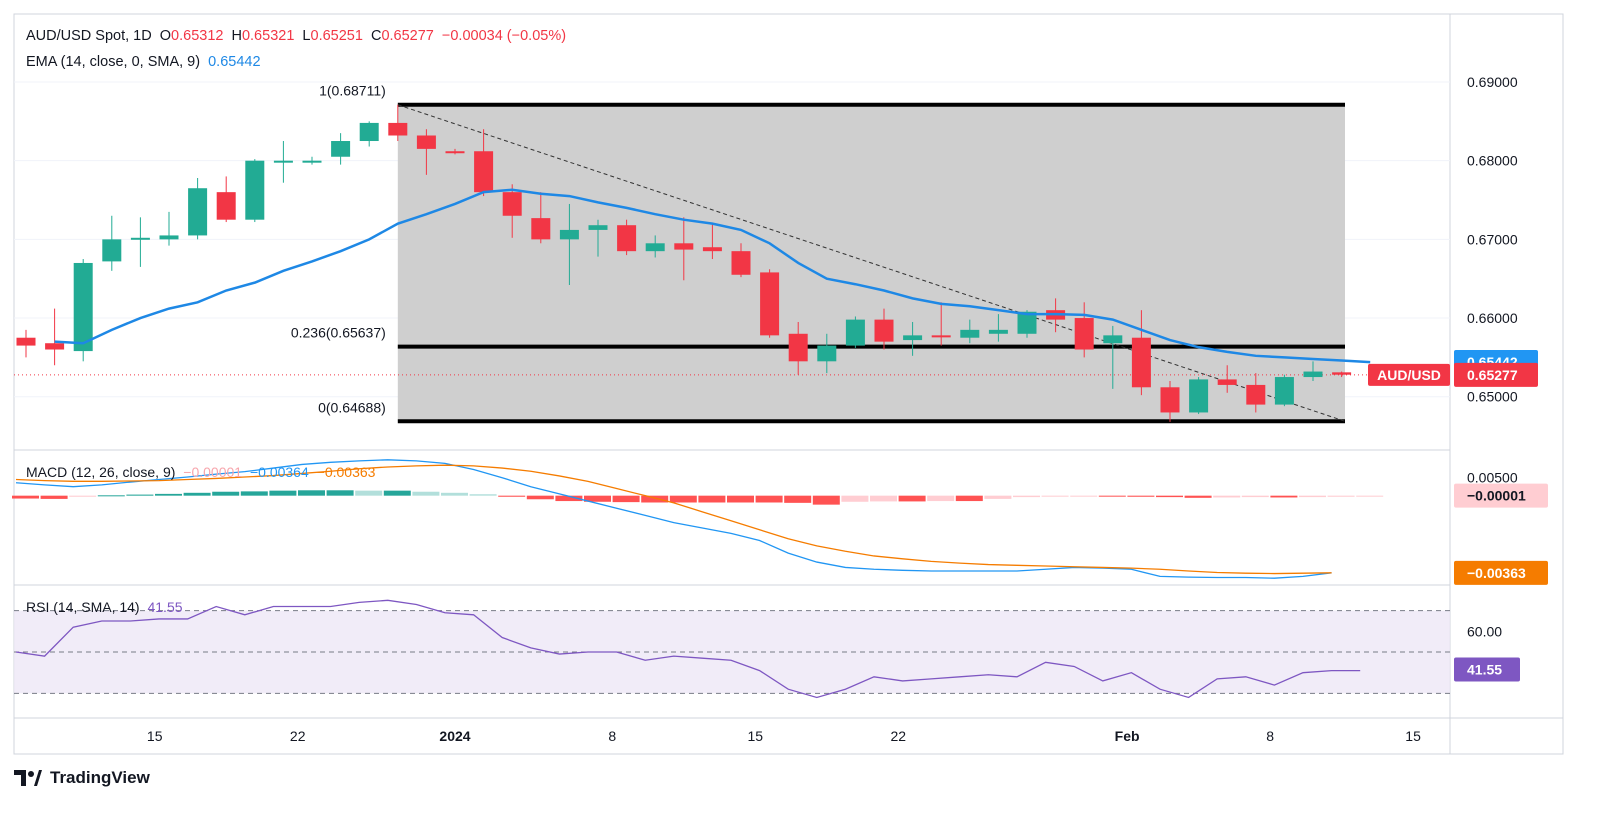 This screenshot has width=1601, height=823. What do you see at coordinates (113, 62) in the screenshot?
I see `ema-label: EMA (14, close, 0, SMA, 9)` at bounding box center [113, 62].